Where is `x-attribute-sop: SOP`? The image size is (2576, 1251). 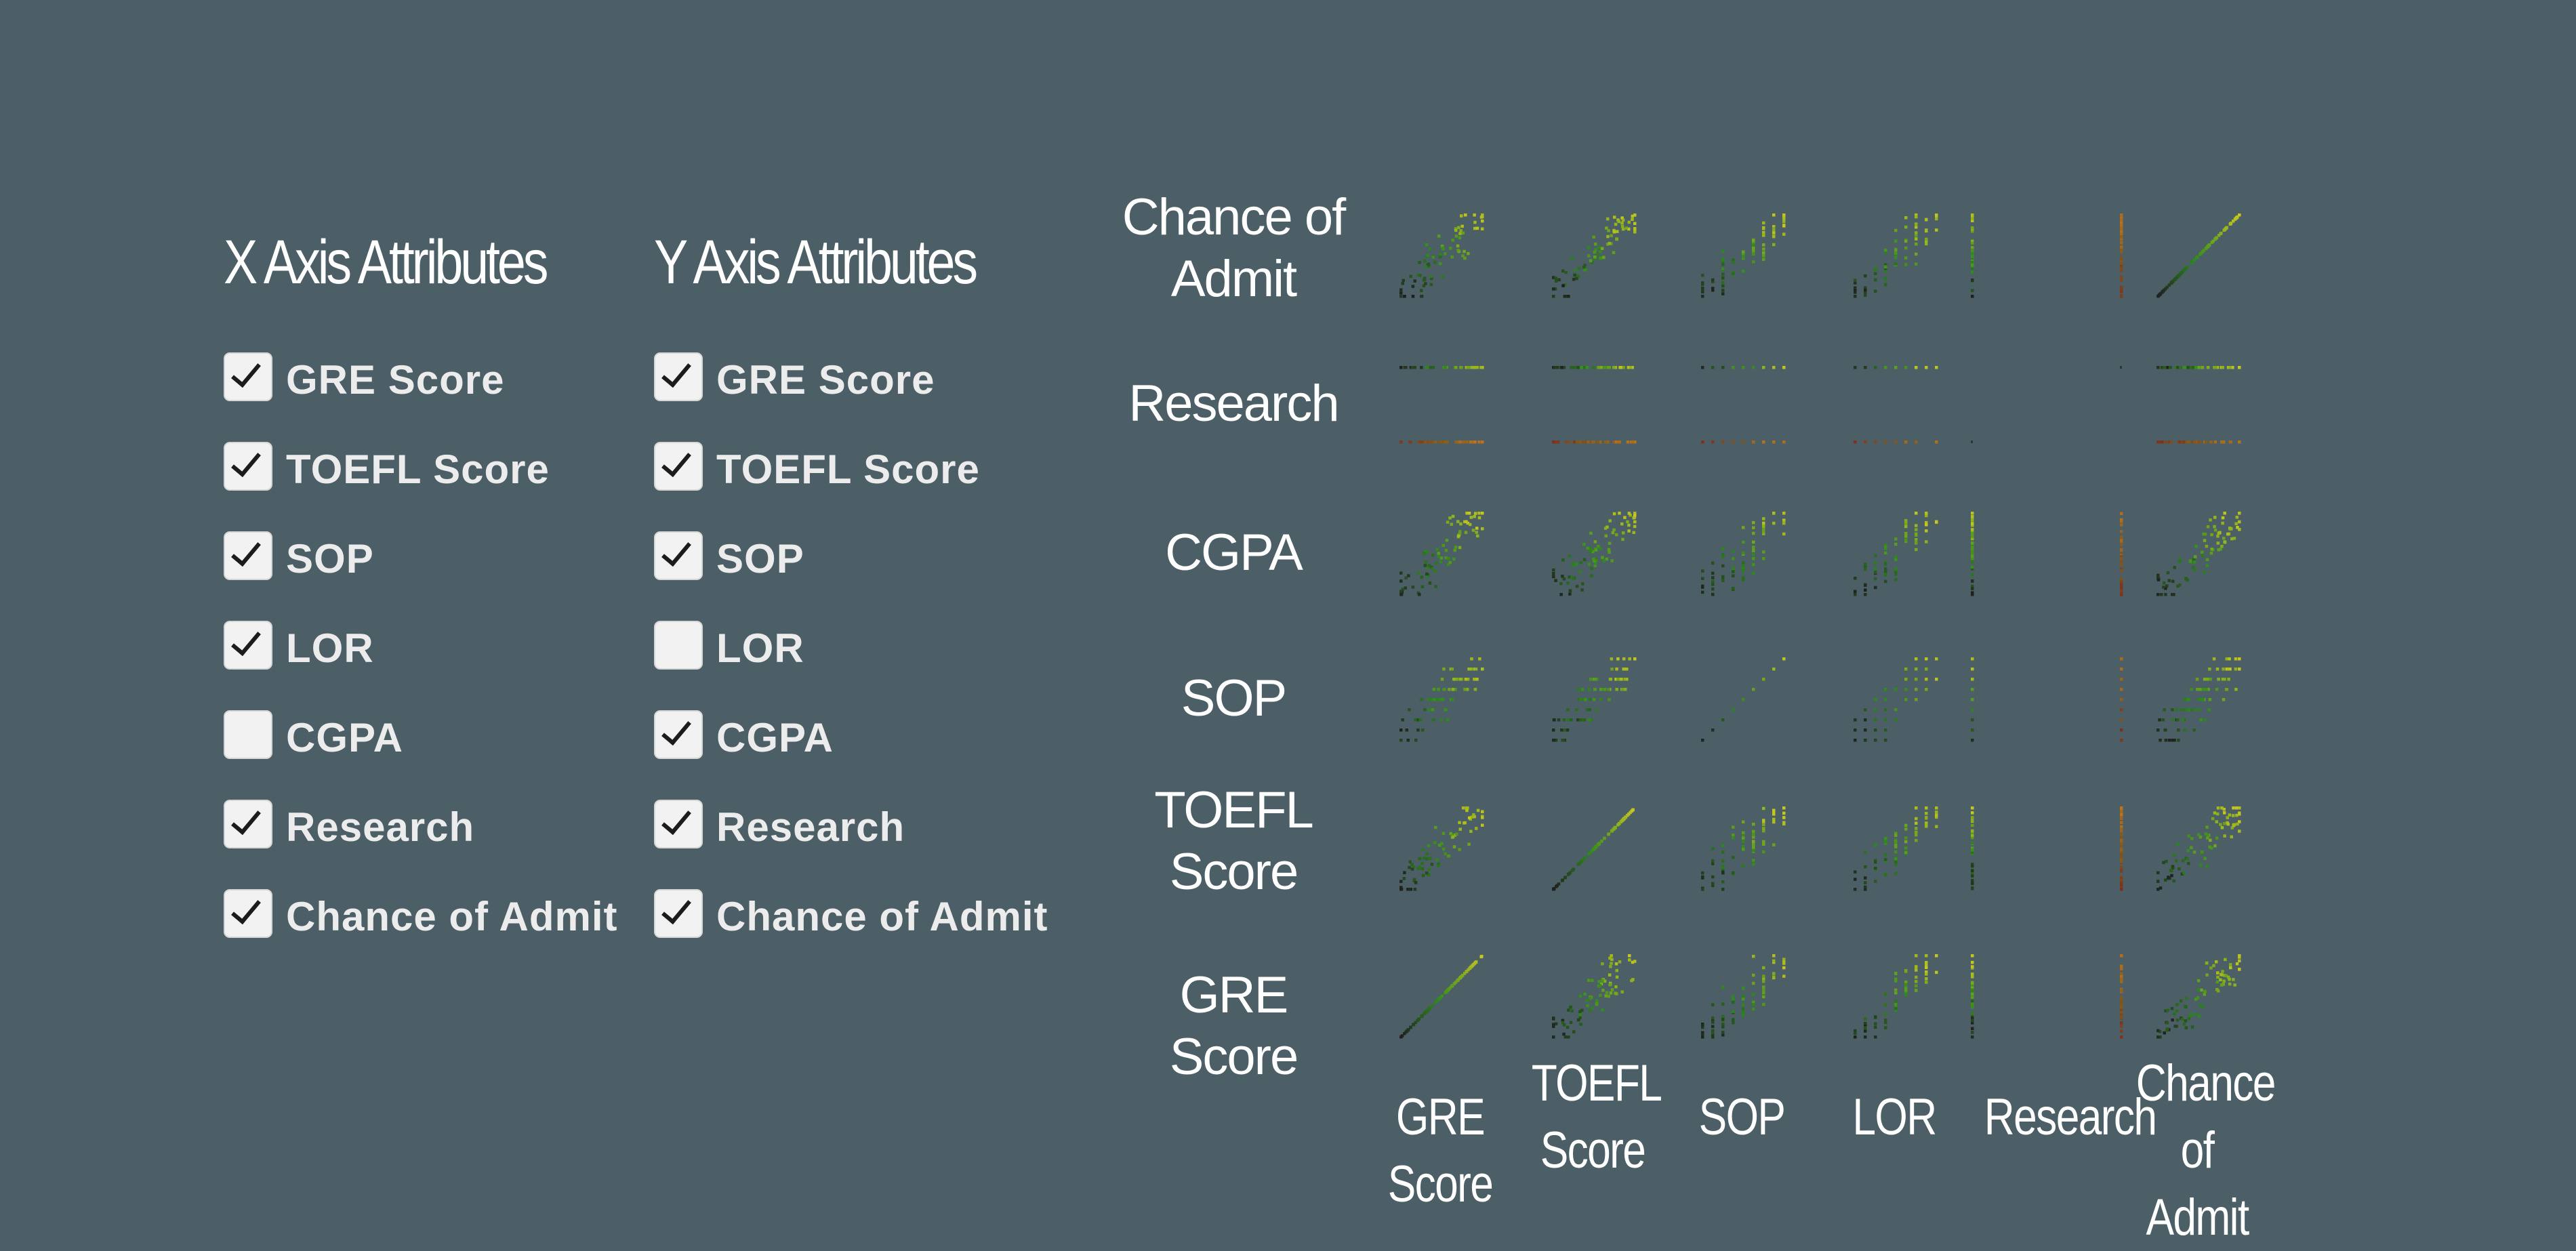
x-attribute-sop: SOP is located at coordinates (420, 576).